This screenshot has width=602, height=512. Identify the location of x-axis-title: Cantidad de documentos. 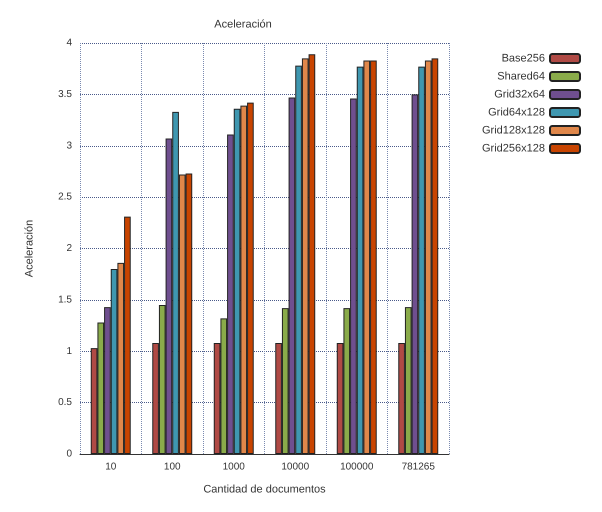
(264, 490).